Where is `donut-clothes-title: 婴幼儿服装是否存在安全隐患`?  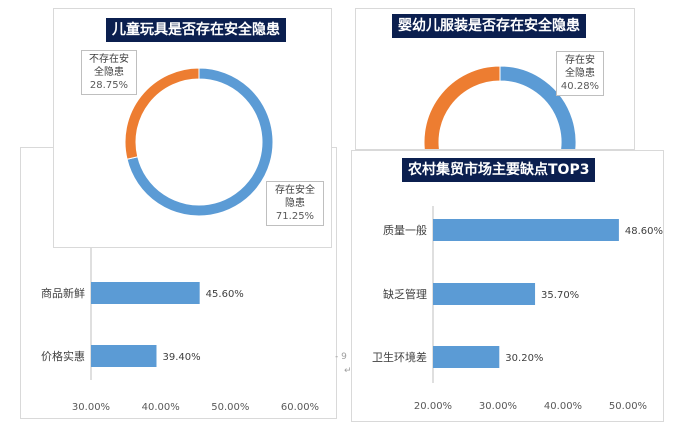
donut-clothes-title: 婴幼儿服装是否存在安全隐患 is located at coordinates (489, 26).